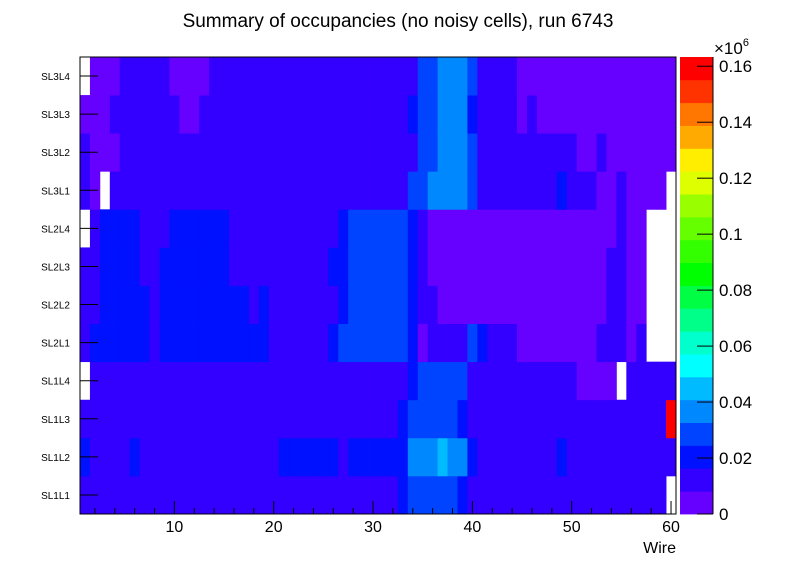 The width and height of the screenshot is (796, 572). What do you see at coordinates (728, 48) in the screenshot?
I see `z-multiplier-base: ×10` at bounding box center [728, 48].